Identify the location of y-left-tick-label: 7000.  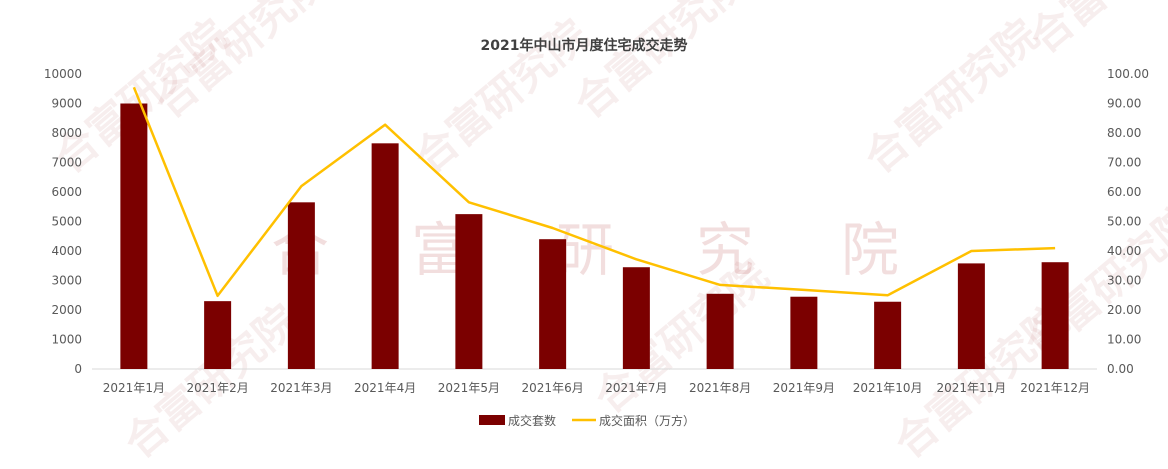
(66, 163).